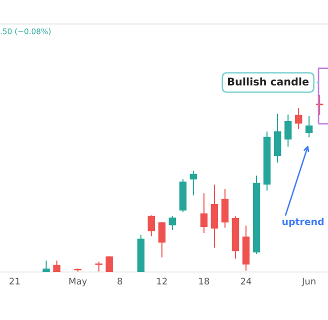 The width and height of the screenshot is (328, 320). What do you see at coordinates (120, 281) in the screenshot?
I see `x-tick-label: 8` at bounding box center [120, 281].